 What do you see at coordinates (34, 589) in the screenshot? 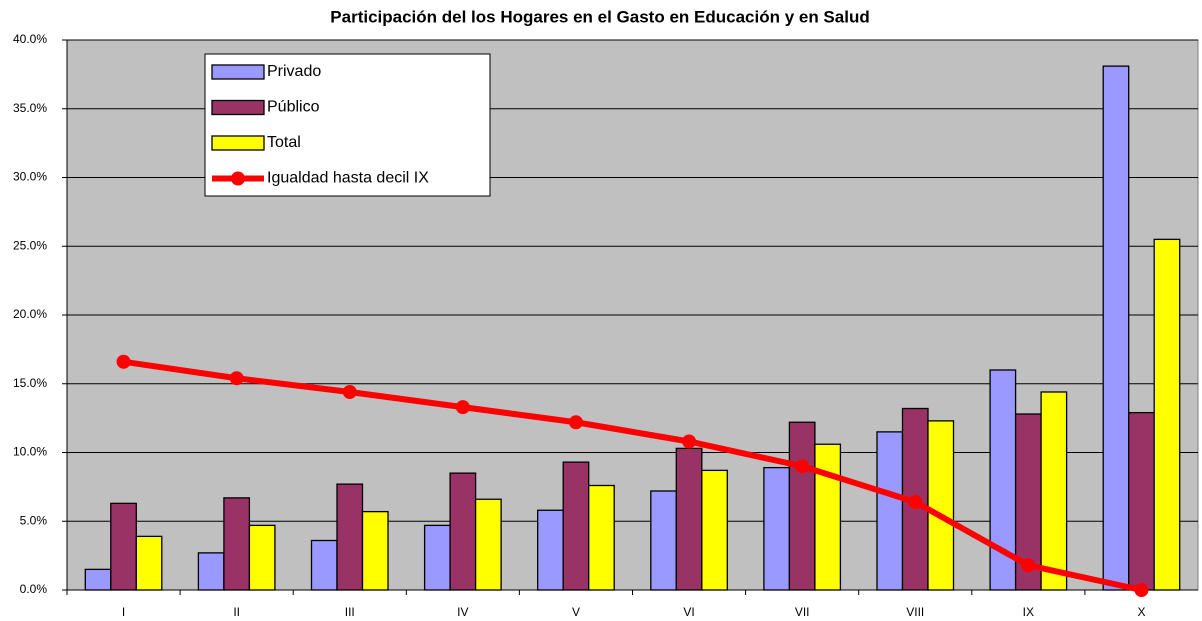
I see `y-tick-label: 0.0%` at bounding box center [34, 589].